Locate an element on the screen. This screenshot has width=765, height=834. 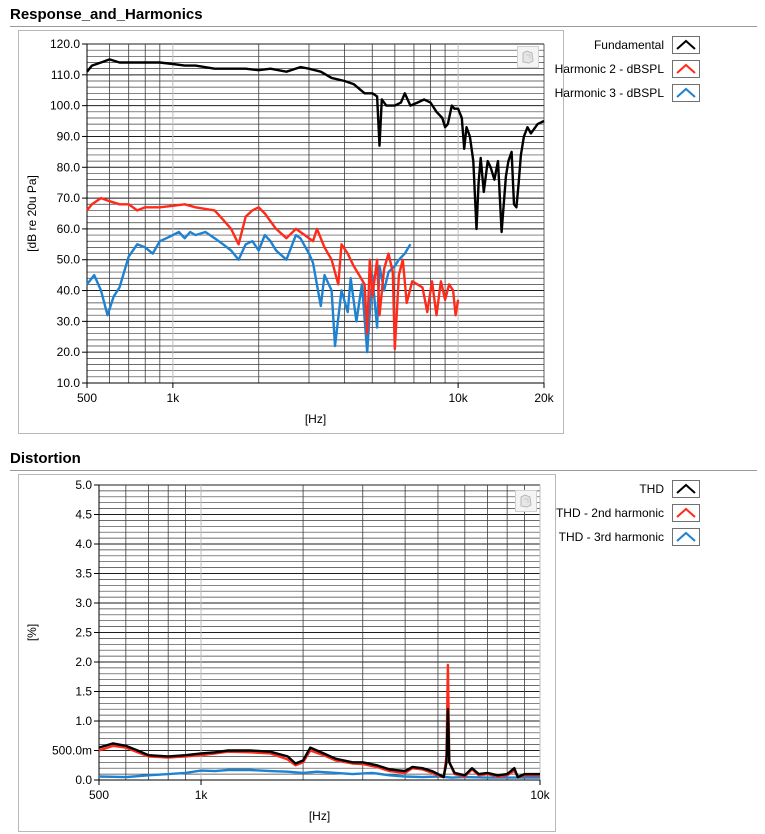
legend-item: THD - 2nd harmonic is located at coordinates (628, 513).